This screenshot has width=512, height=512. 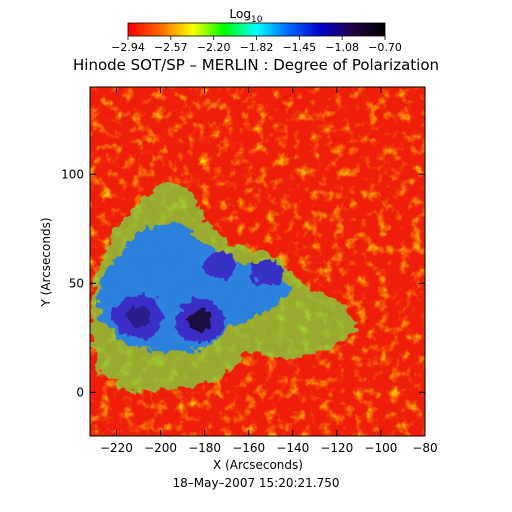 I want to click on colorbar-tick-label: −1.45, so click(x=299, y=47).